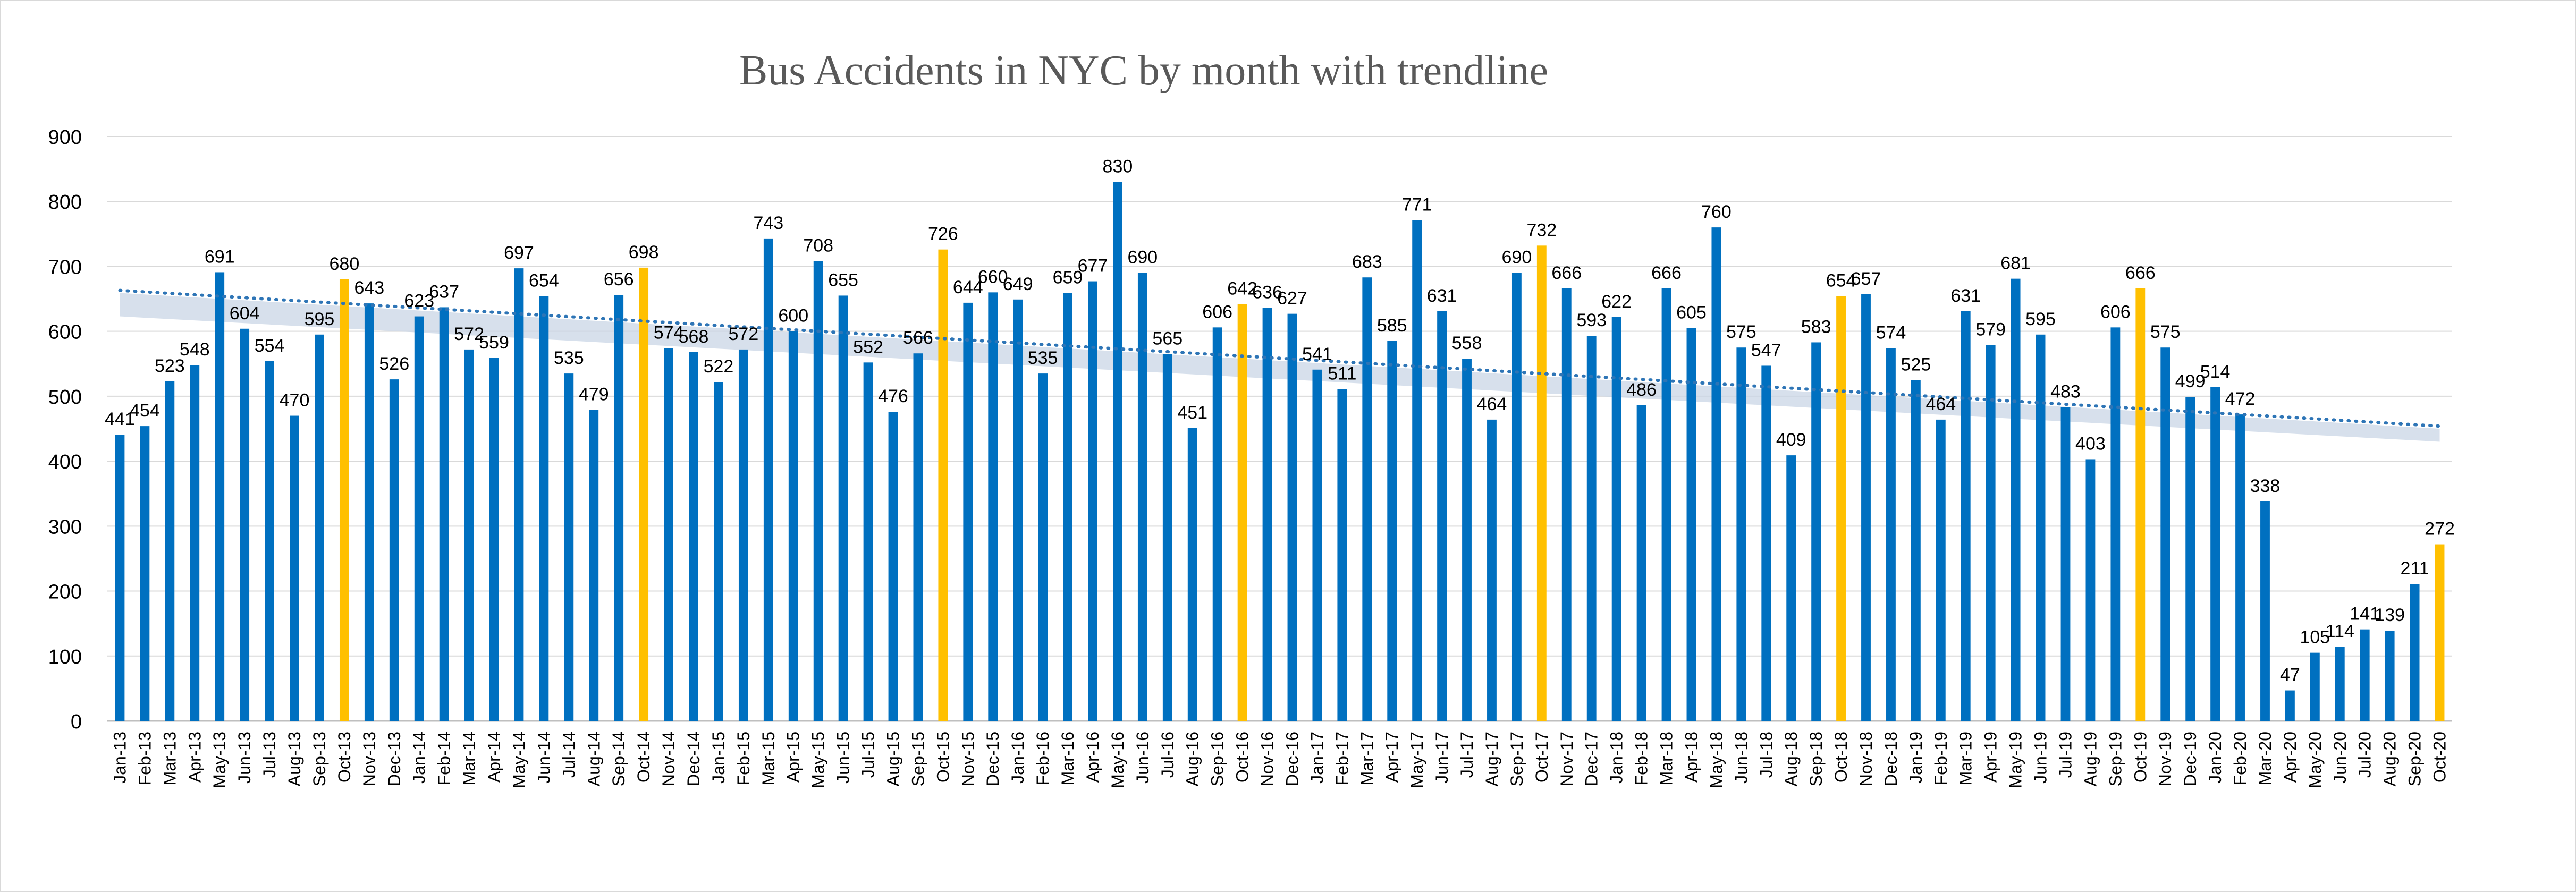 Image resolution: width=2576 pixels, height=893 pixels. Describe the element at coordinates (119, 758) in the screenshot. I see `x-tick-label: Jan-13` at that location.